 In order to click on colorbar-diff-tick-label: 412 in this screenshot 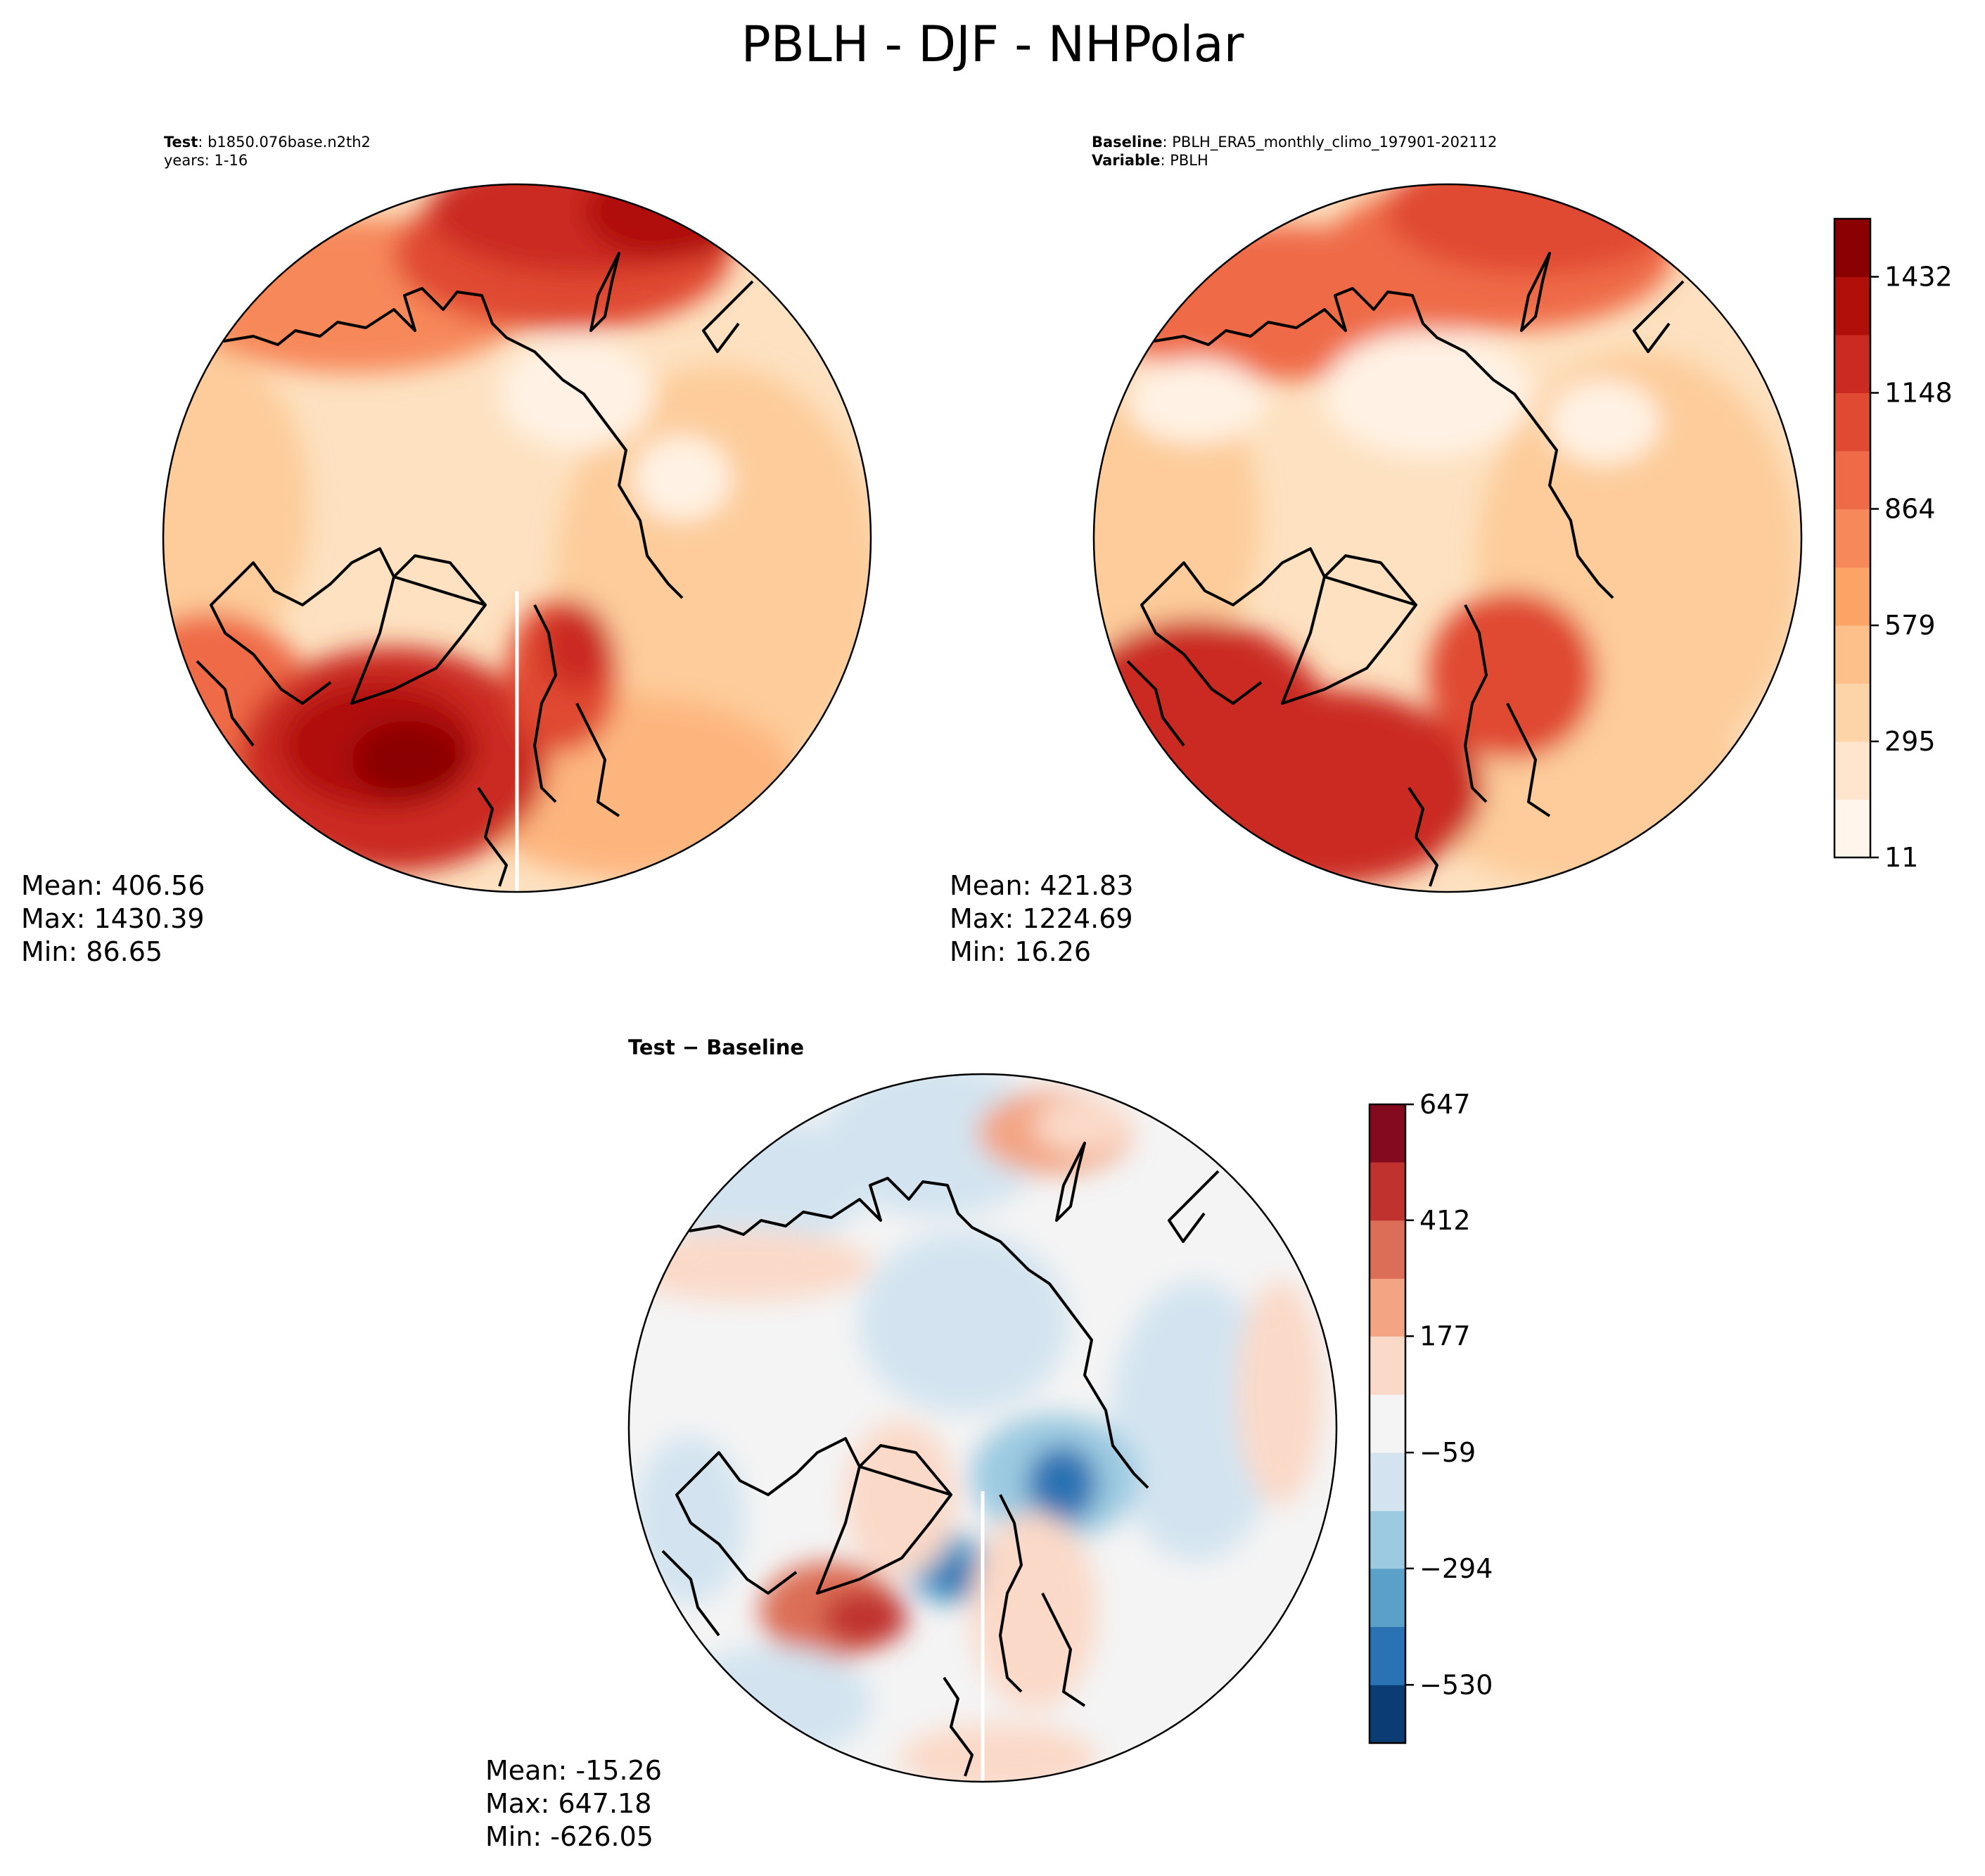, I will do `click(1445, 1220)`.